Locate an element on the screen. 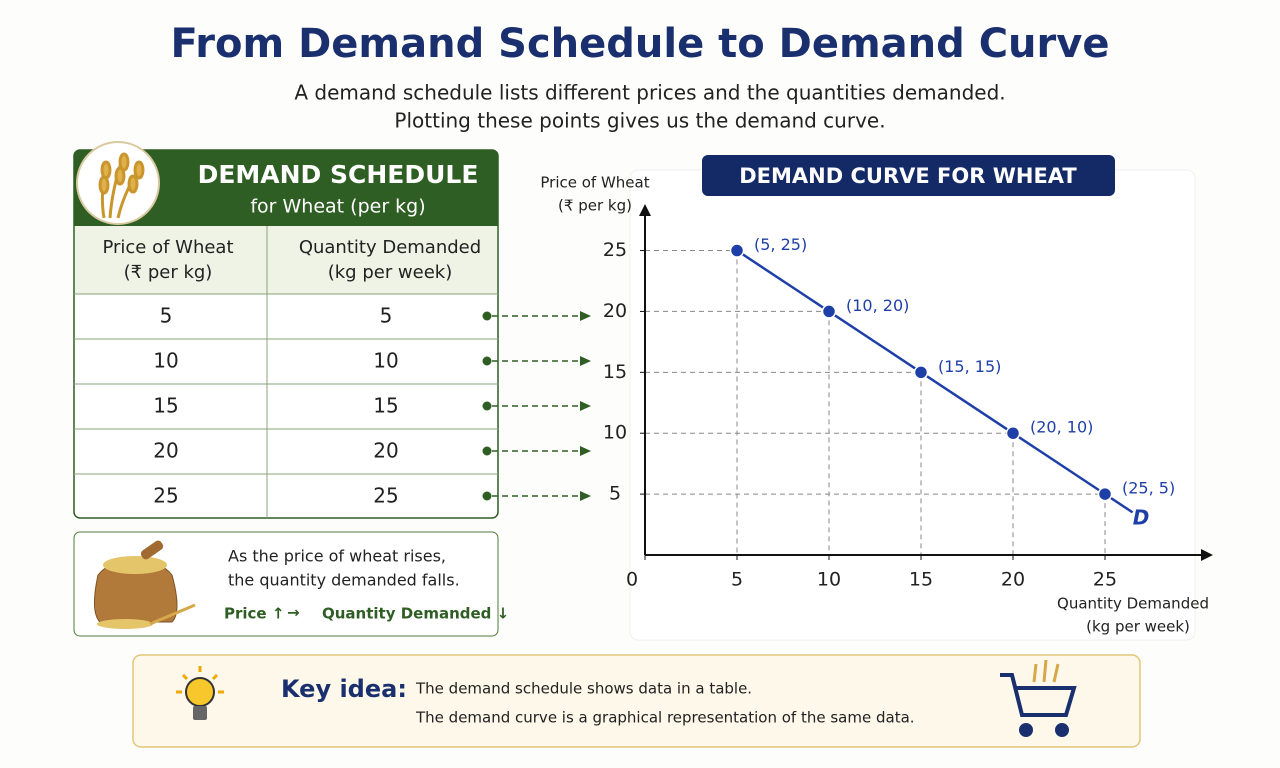 The image size is (1280, 768). y-axis-label: (₹ per kg) is located at coordinates (595, 206).